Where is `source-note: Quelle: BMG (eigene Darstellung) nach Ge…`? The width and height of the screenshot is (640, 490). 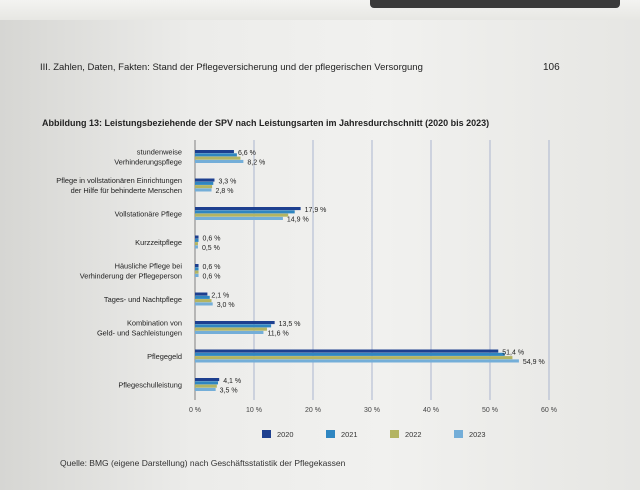 source-note: Quelle: BMG (eigene Darstellung) nach Ge… is located at coordinates (203, 463).